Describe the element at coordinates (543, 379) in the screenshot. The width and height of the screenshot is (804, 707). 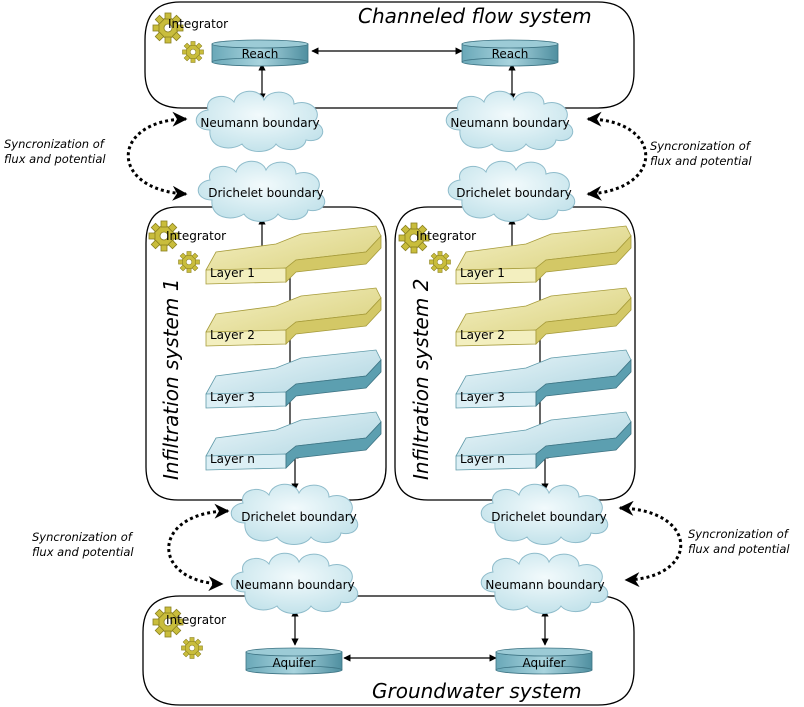
I see `layer-3-system-2: Layer 3` at that location.